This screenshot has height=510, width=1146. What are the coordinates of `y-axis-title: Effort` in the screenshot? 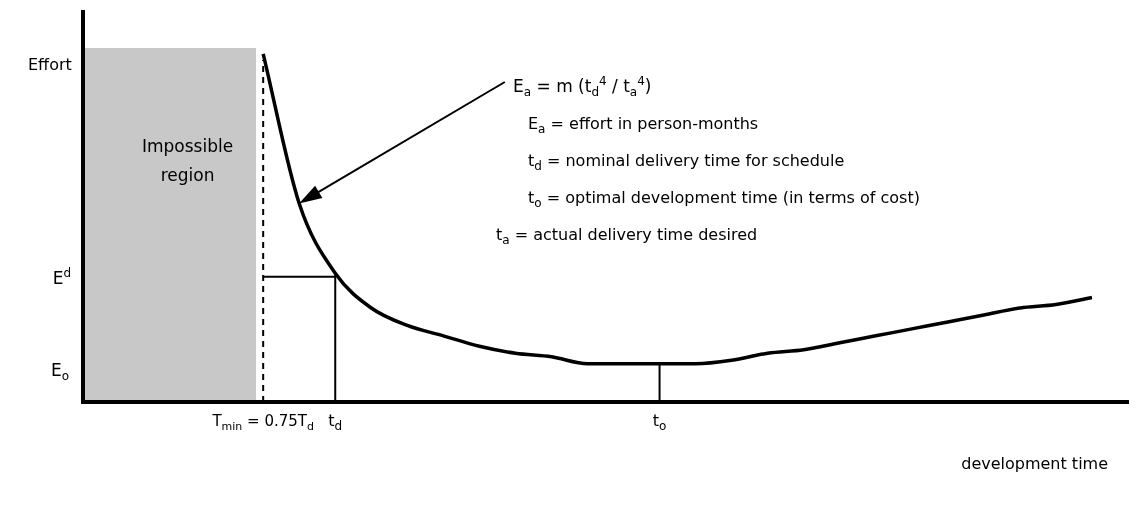 It's located at (50, 64).